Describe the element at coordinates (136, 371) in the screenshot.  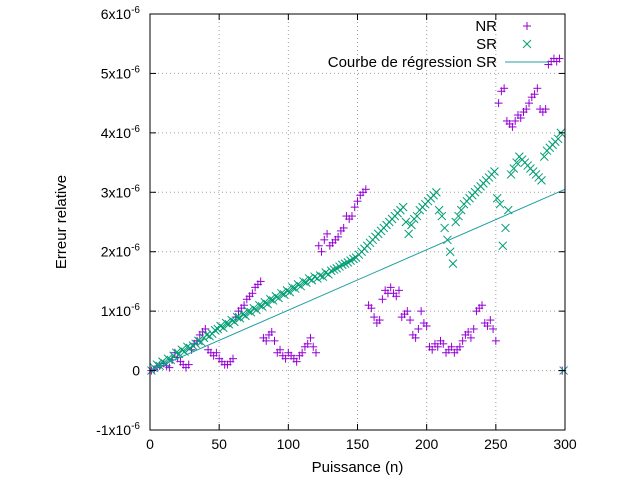
I see `y-tick-label: 0` at that location.